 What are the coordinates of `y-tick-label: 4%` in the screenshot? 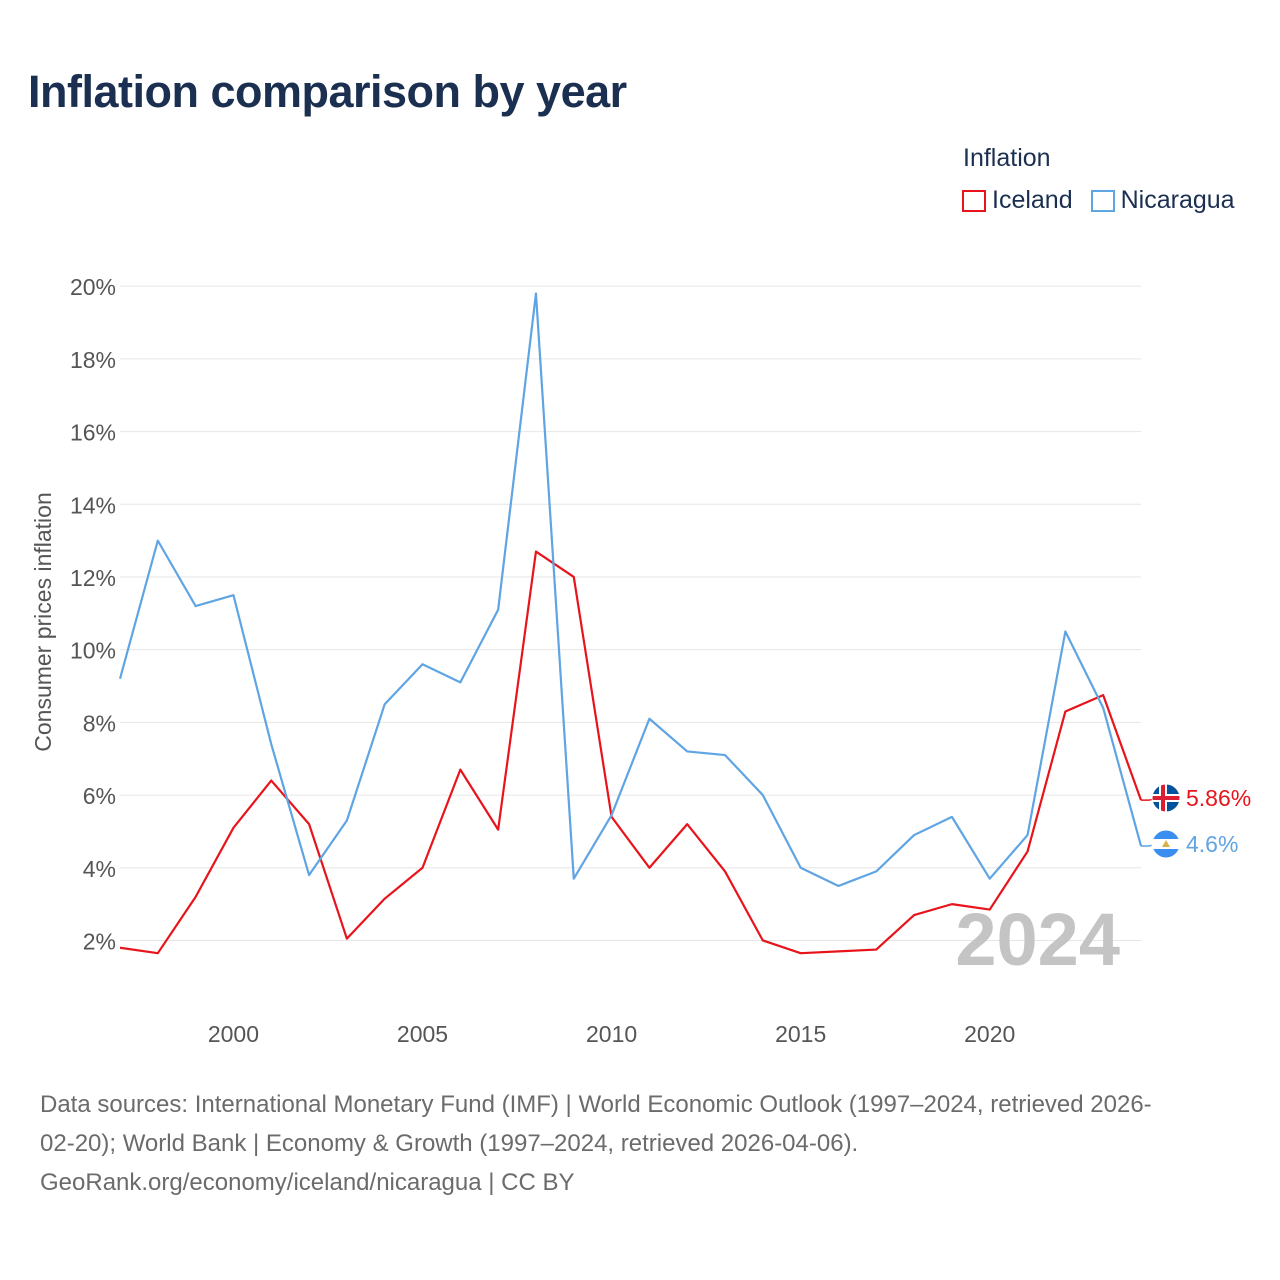 It's located at (99, 869).